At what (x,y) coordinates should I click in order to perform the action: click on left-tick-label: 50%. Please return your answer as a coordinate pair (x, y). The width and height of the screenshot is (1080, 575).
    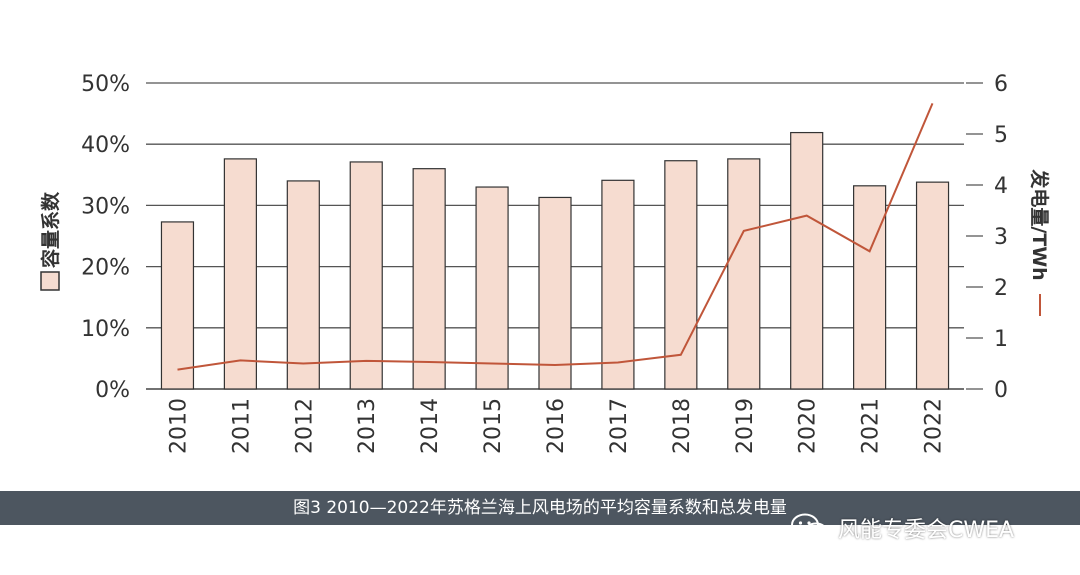
    Looking at the image, I should click on (105, 84).